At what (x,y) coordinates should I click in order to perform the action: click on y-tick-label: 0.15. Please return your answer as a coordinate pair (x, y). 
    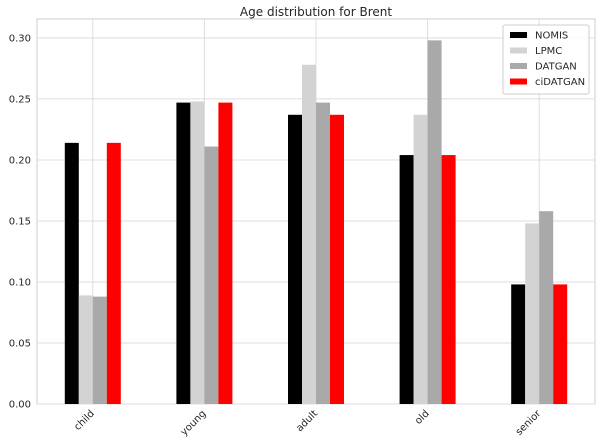
    Looking at the image, I should click on (20, 221).